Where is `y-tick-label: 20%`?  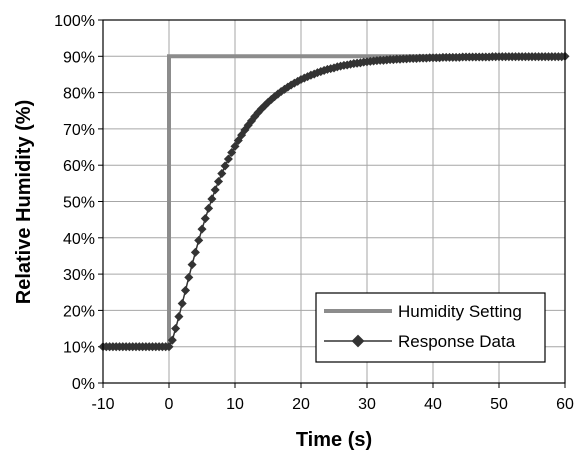 y-tick-label: 20% is located at coordinates (79, 311).